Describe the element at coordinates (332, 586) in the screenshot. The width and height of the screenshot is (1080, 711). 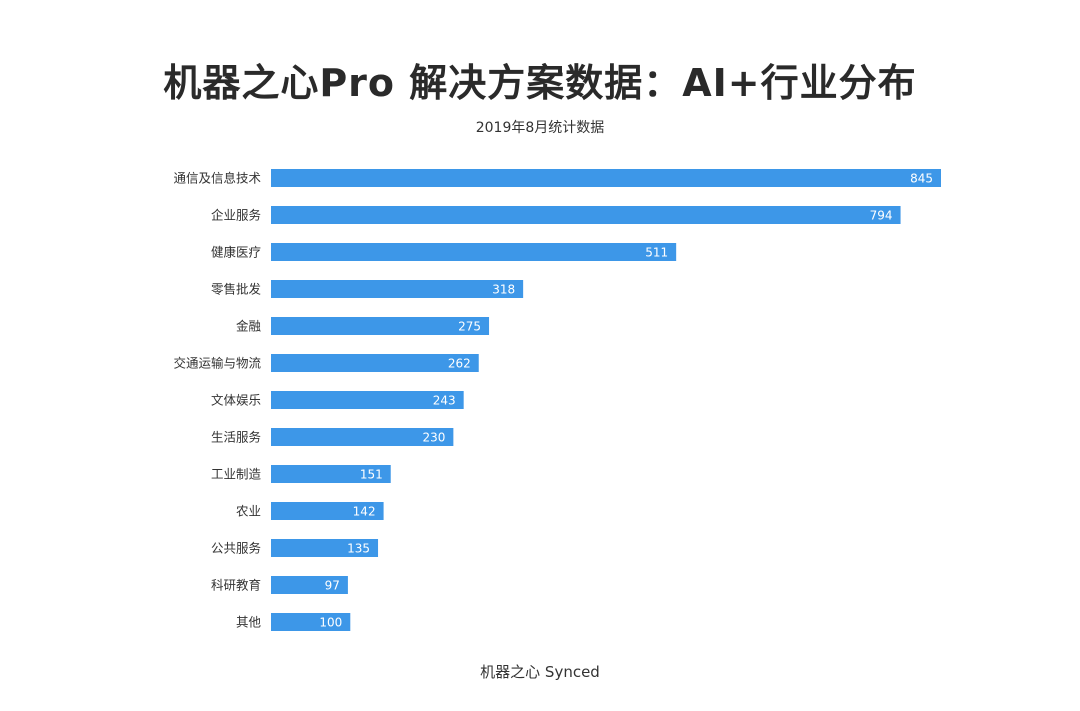
I see `bar-value-label: 97` at that location.